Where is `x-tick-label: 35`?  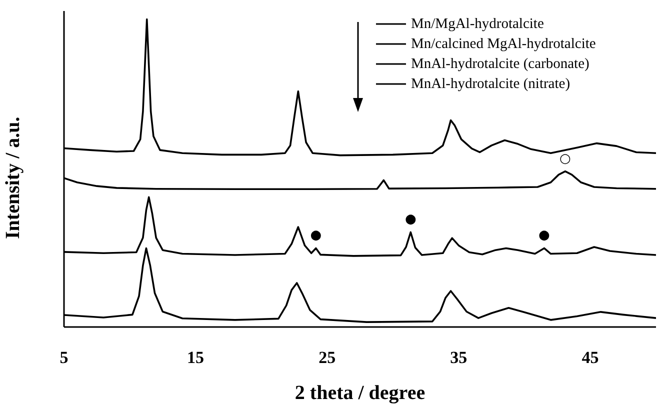
x-tick-label: 35 is located at coordinates (459, 358).